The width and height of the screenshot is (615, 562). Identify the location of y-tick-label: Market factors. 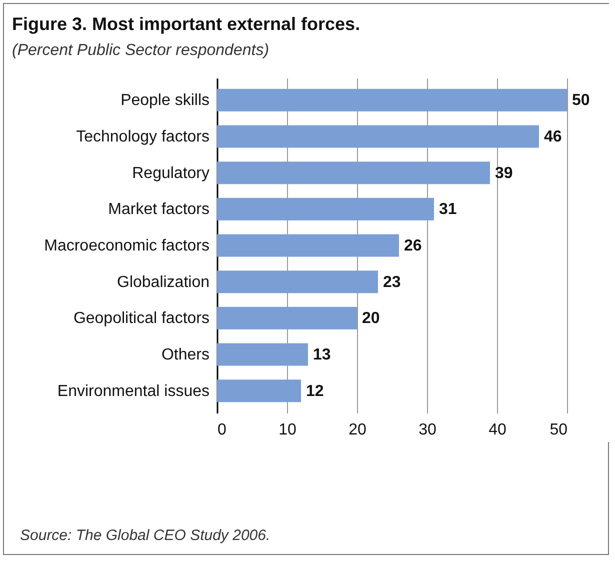
(159, 209).